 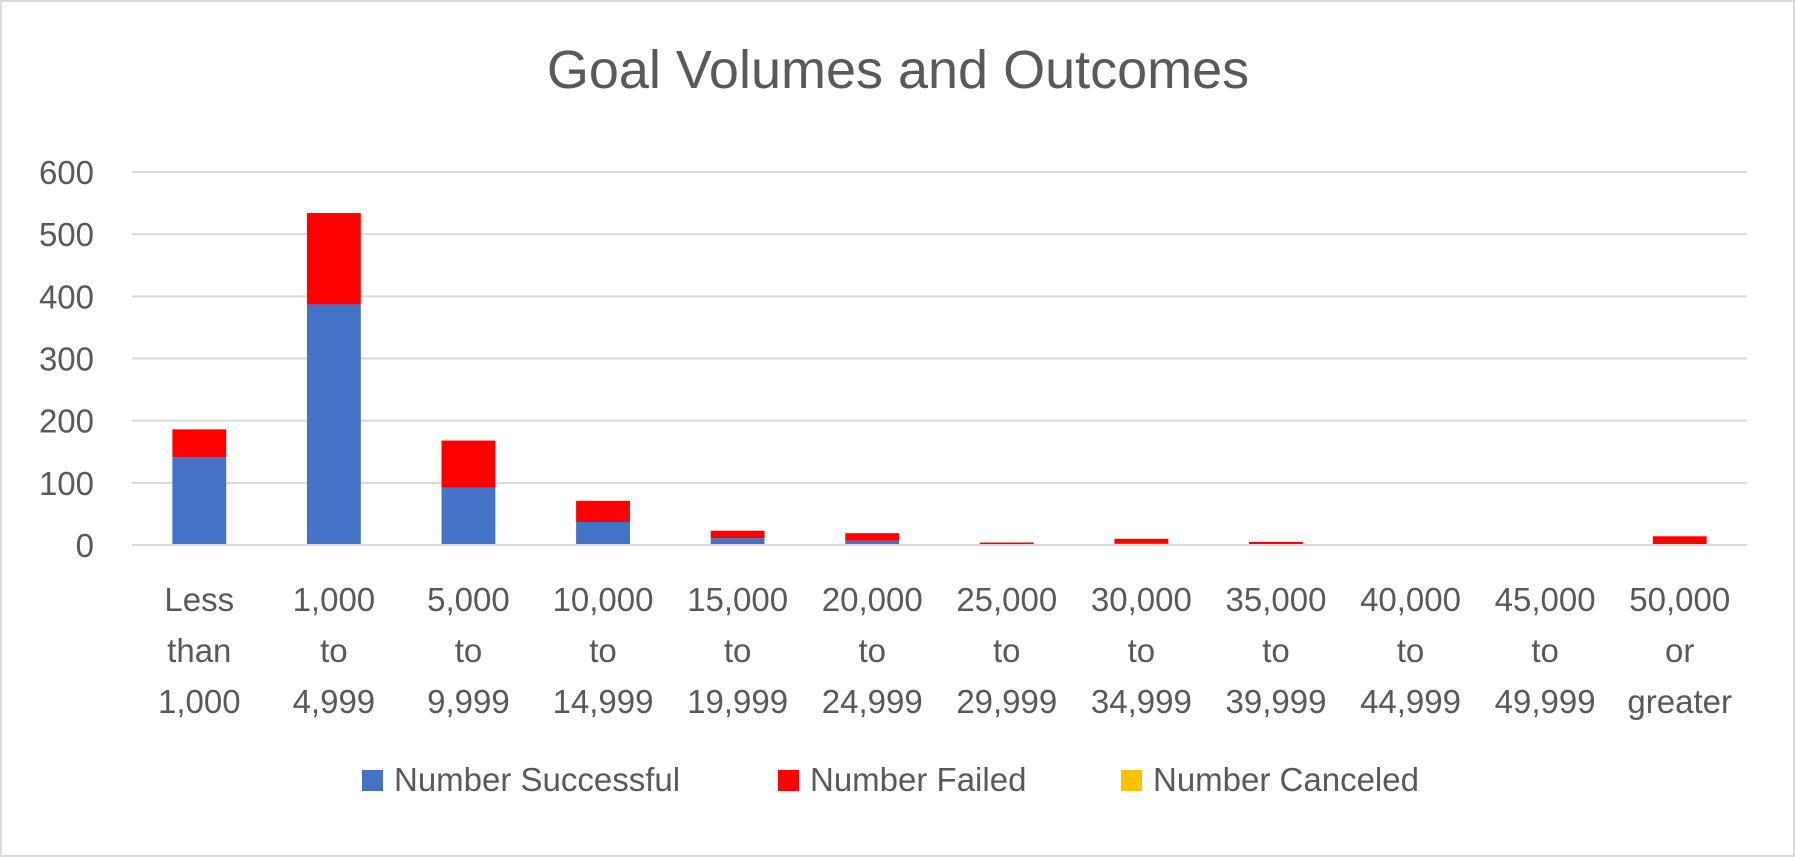 What do you see at coordinates (537, 779) in the screenshot?
I see `legend-label: Number Successful` at bounding box center [537, 779].